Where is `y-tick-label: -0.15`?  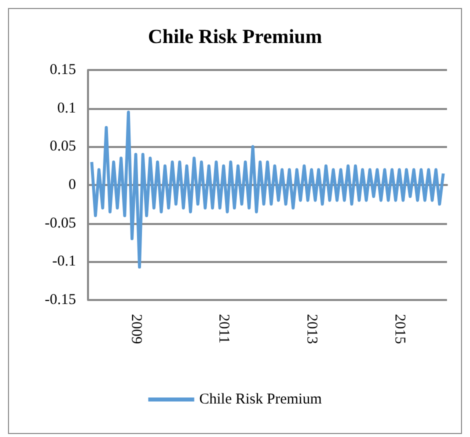
y-tick-label: -0.15 is located at coordinates (60, 300).